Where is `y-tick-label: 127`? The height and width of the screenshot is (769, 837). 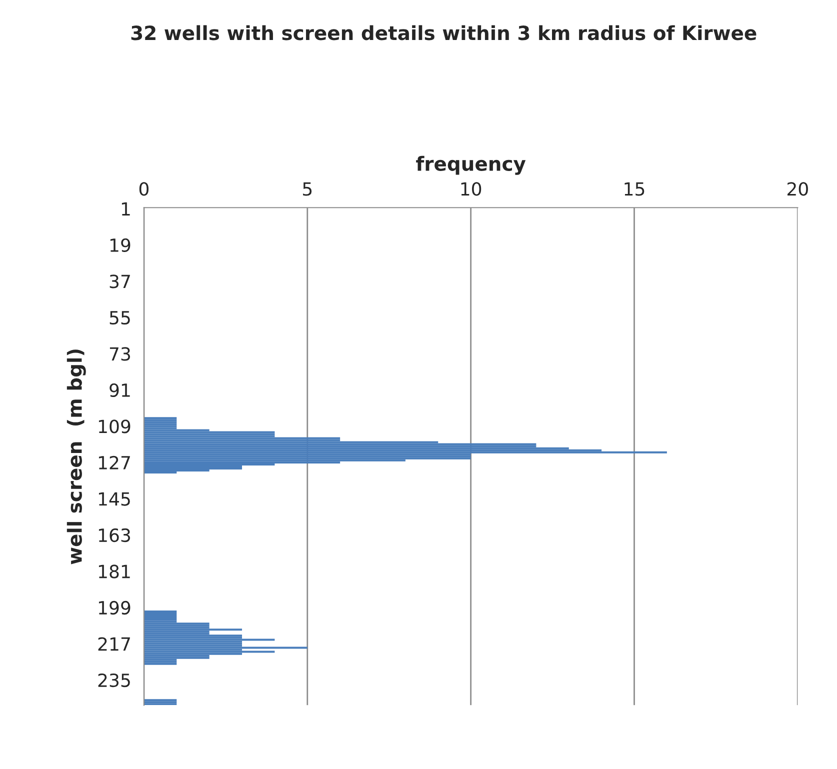 y-tick-label: 127 is located at coordinates (114, 463).